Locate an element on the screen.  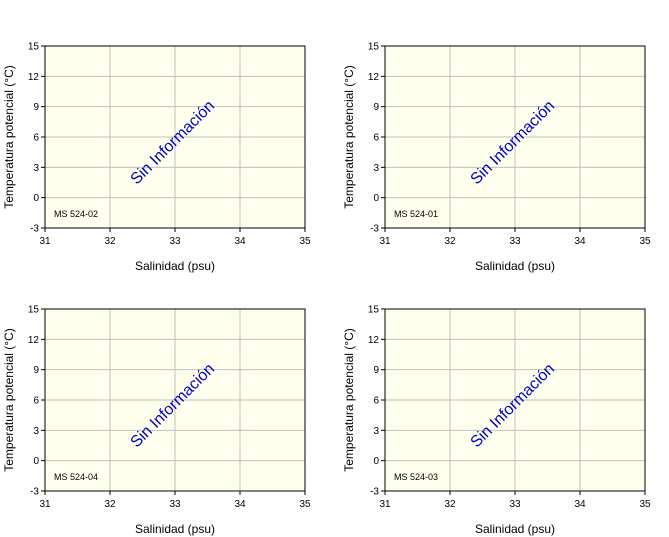
station-label: MS 524-02 is located at coordinates (76, 214).